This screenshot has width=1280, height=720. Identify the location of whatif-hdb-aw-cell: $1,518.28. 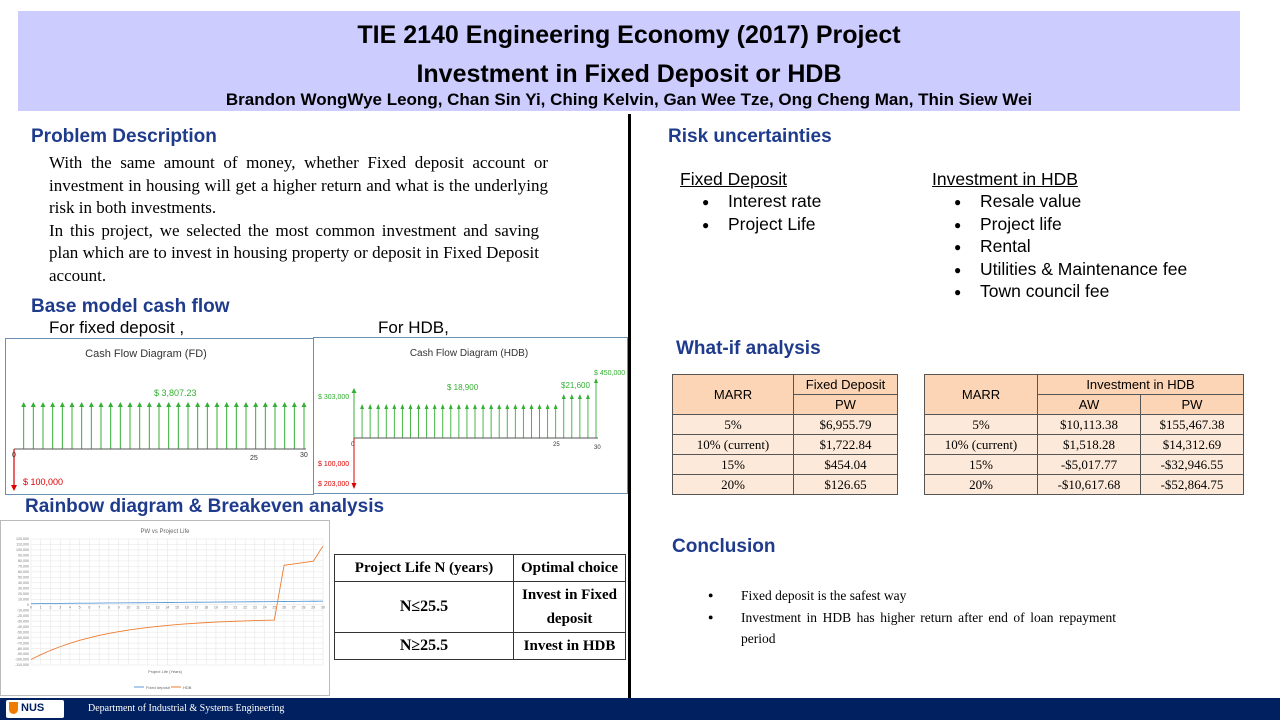
(1089, 444).